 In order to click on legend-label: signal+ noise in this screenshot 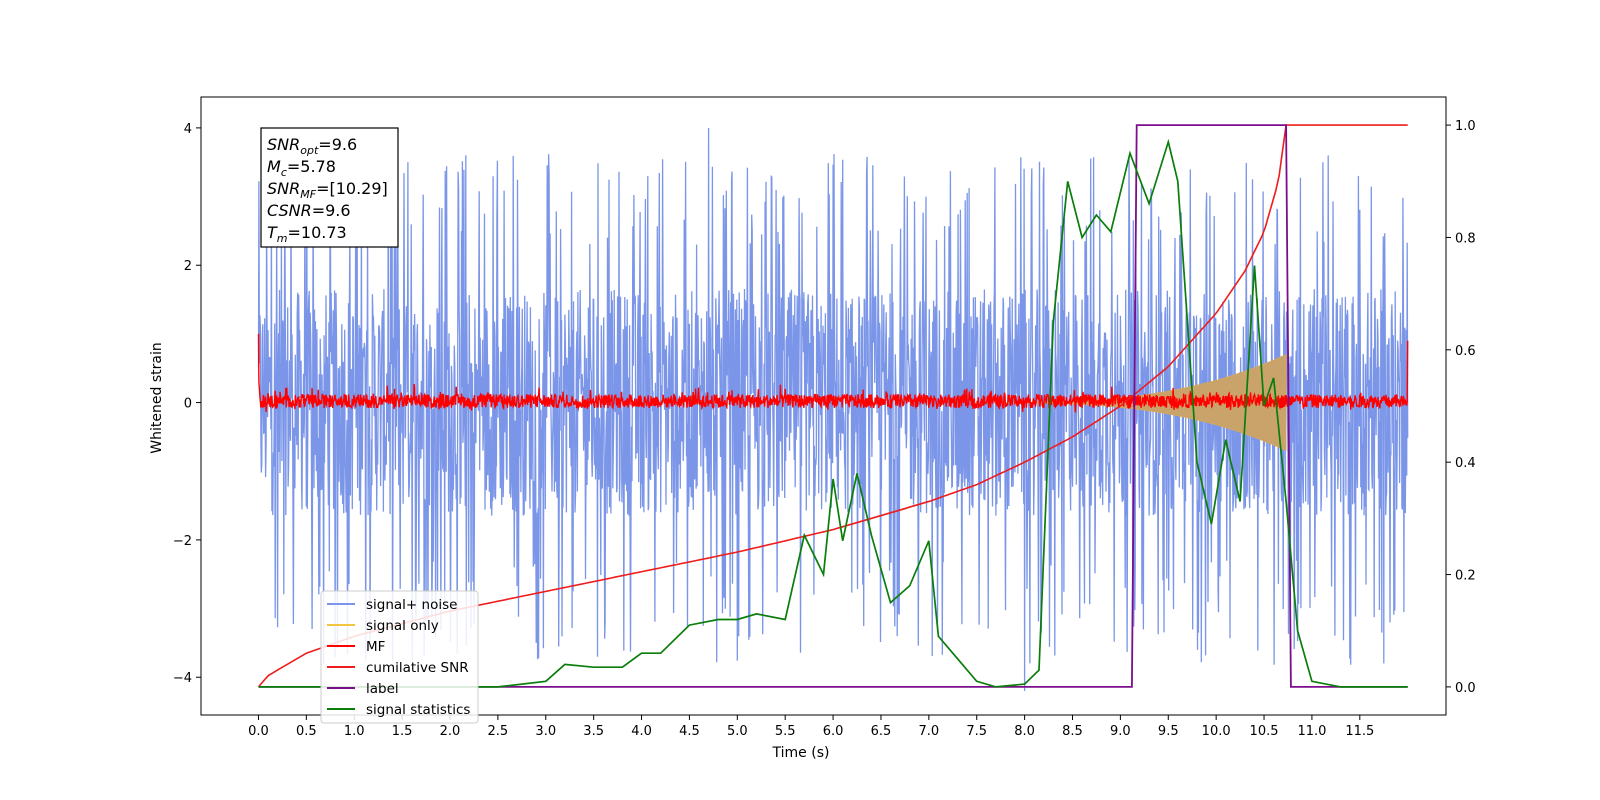, I will do `click(411, 605)`.